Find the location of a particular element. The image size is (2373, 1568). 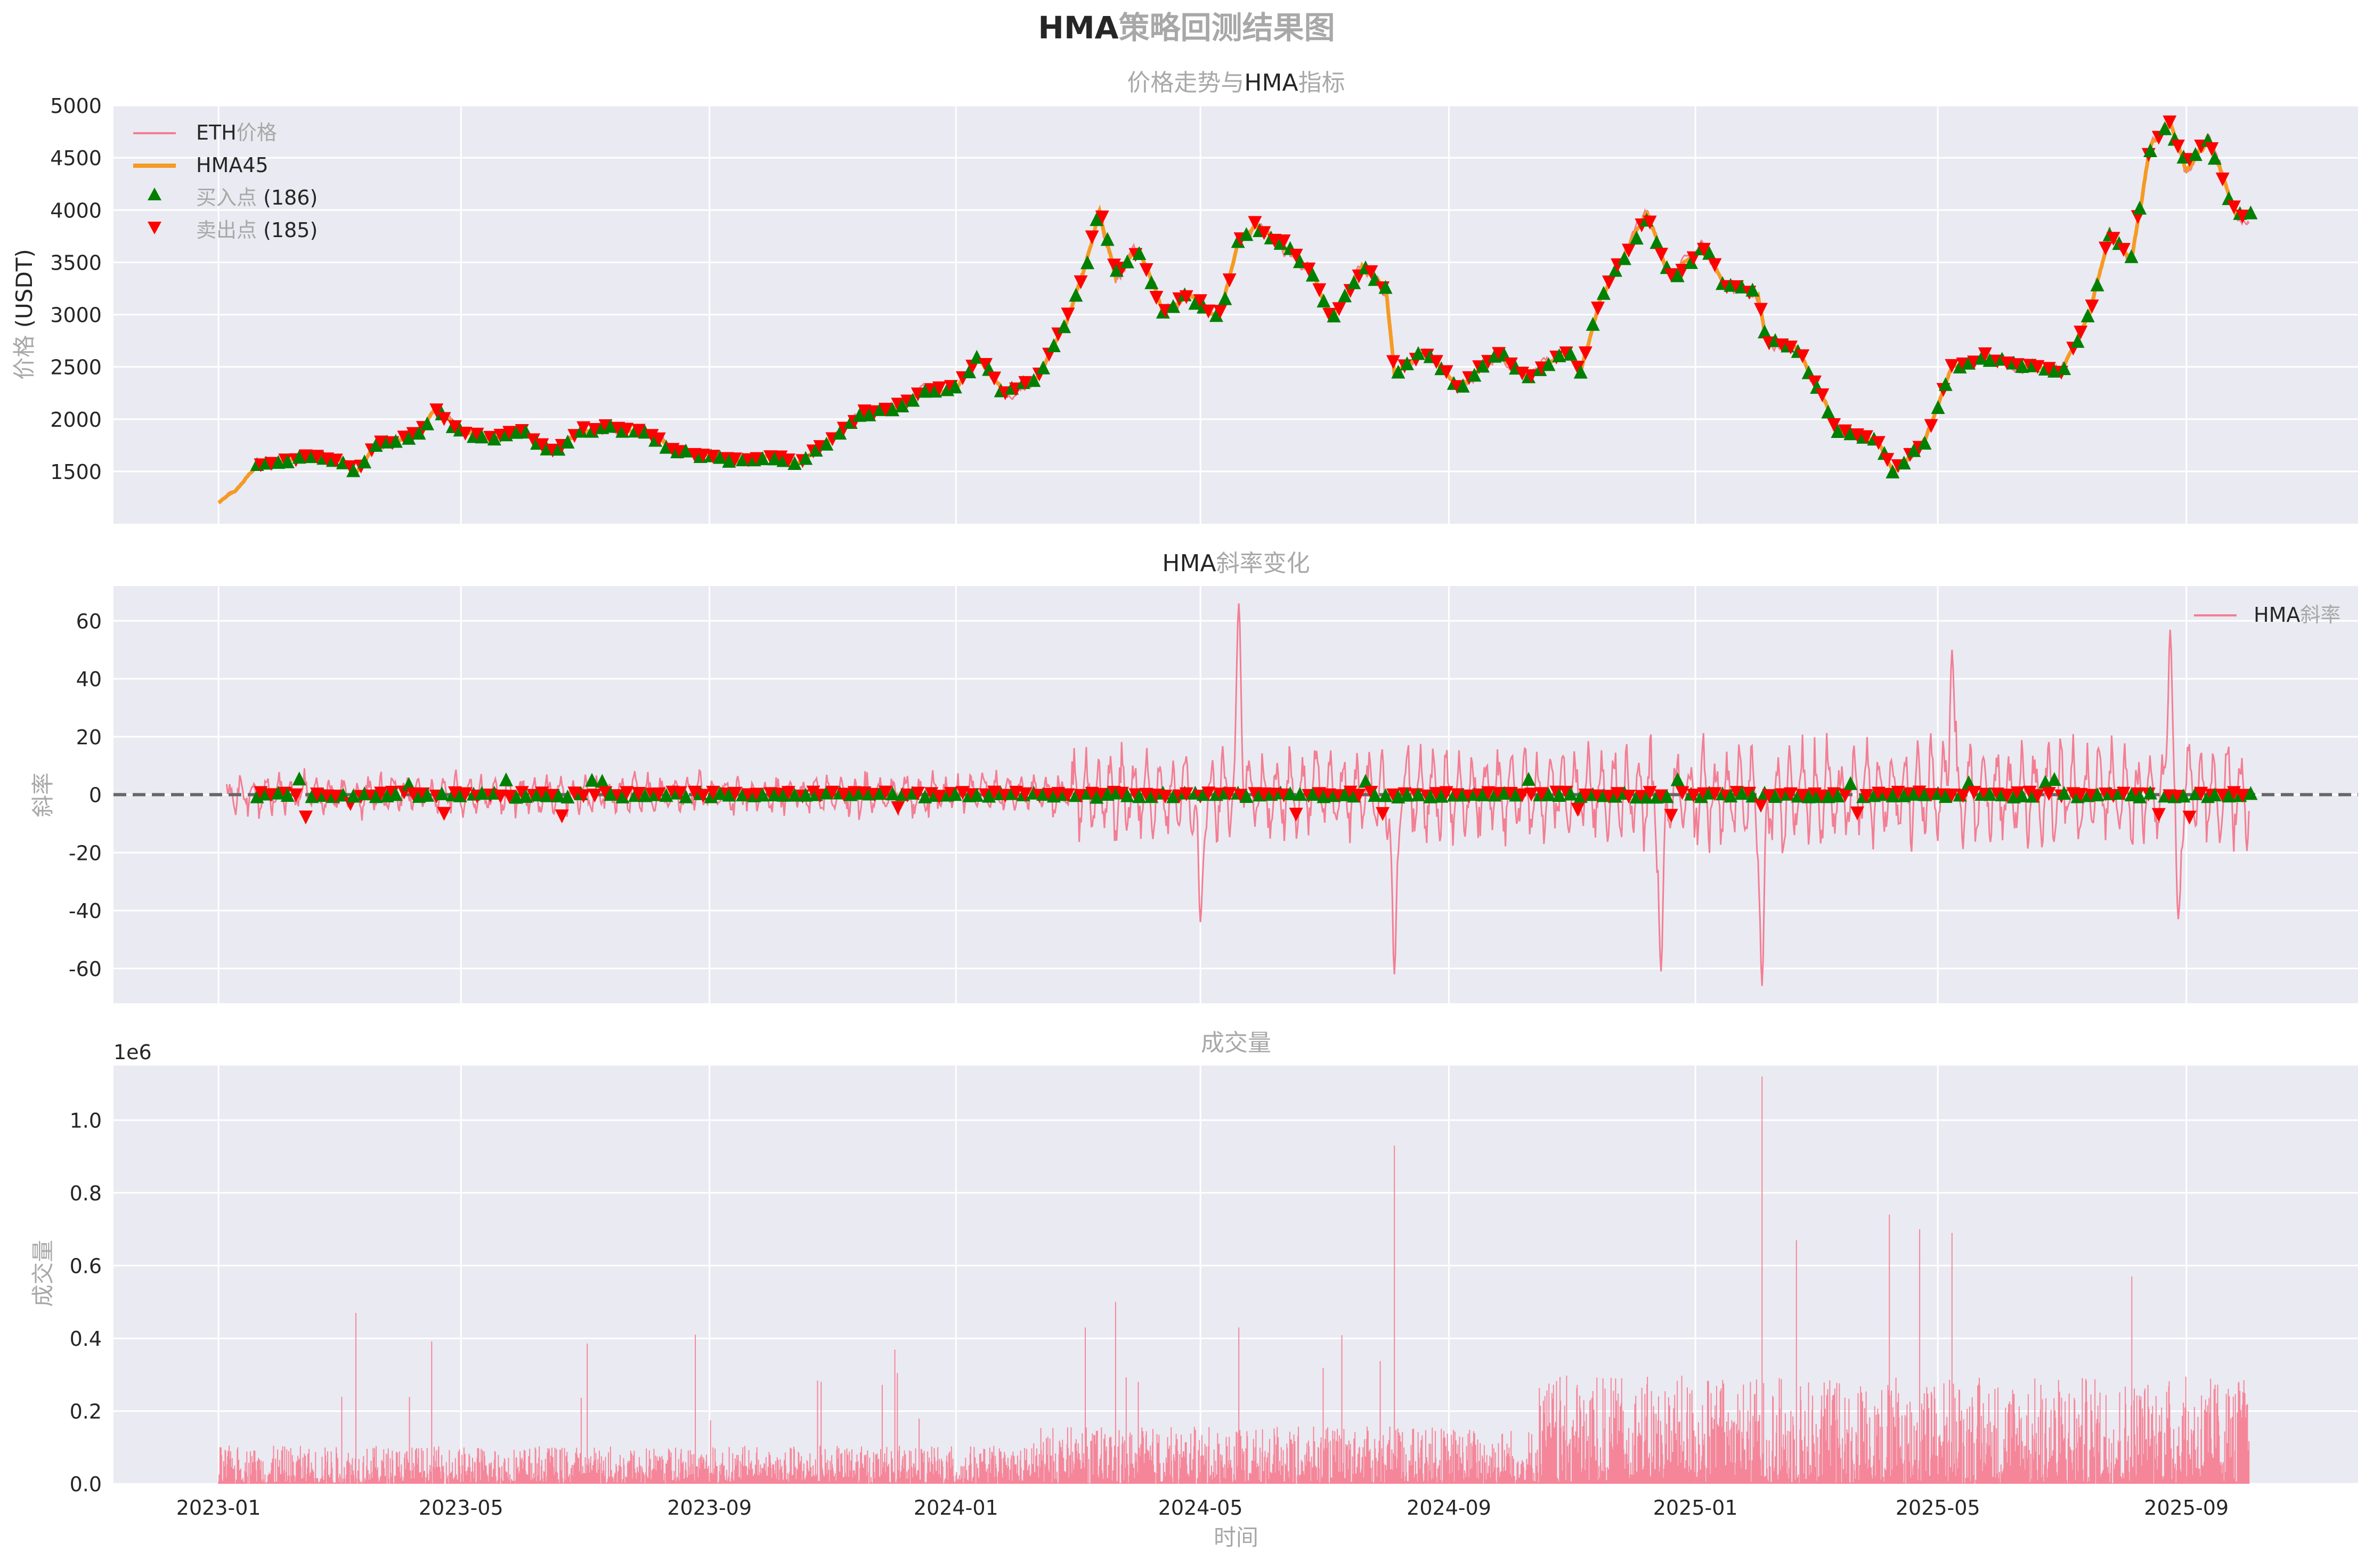

y-tick-label: 60 is located at coordinates (89, 622).